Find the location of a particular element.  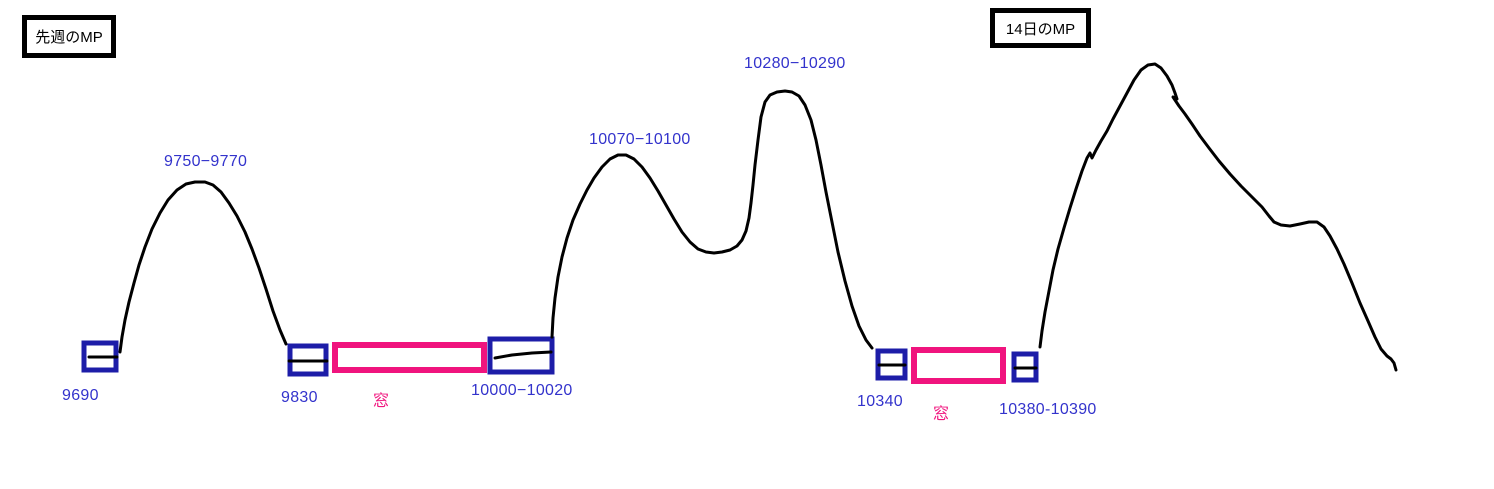

label-open-9690: 9690 is located at coordinates (80, 395).